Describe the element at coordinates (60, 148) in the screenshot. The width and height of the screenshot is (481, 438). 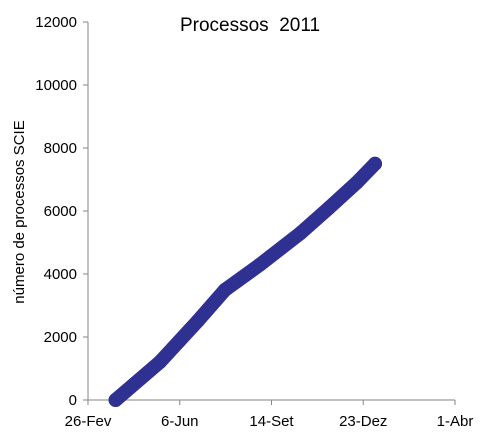
I see `y-tick-label: 8000` at that location.